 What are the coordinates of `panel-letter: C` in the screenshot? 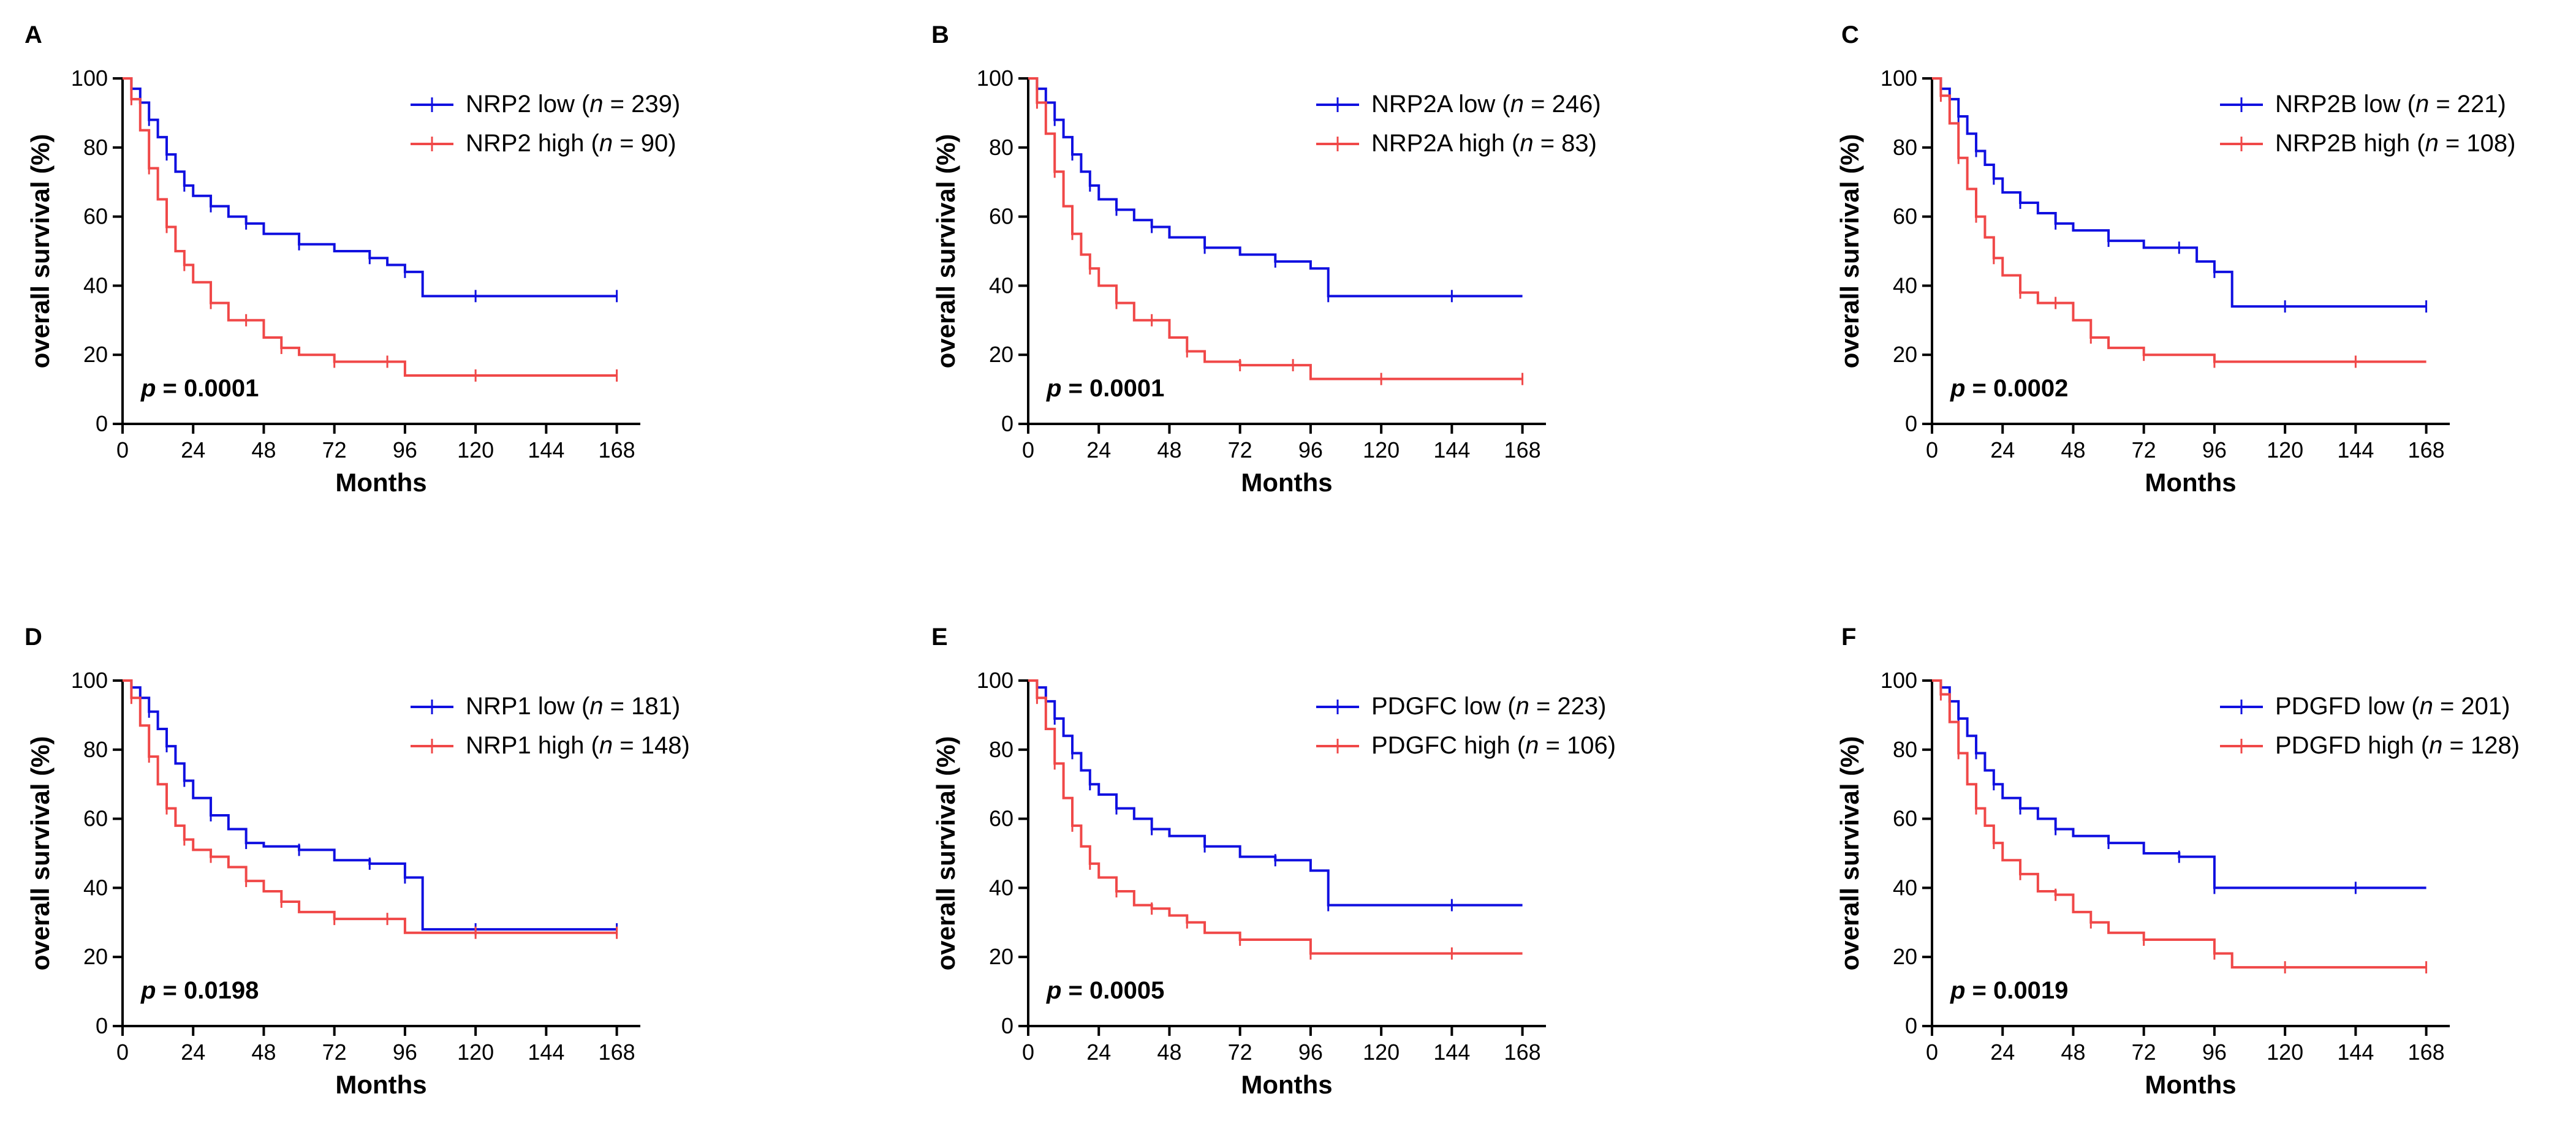 It's located at (1850, 34).